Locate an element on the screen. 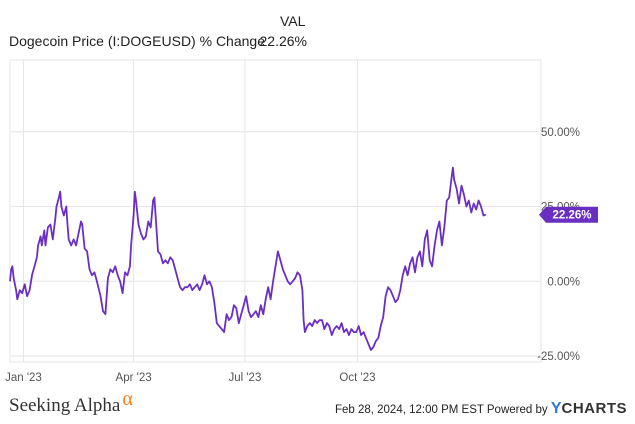  ycharts-logo: YCHARTS is located at coordinates (589, 408).